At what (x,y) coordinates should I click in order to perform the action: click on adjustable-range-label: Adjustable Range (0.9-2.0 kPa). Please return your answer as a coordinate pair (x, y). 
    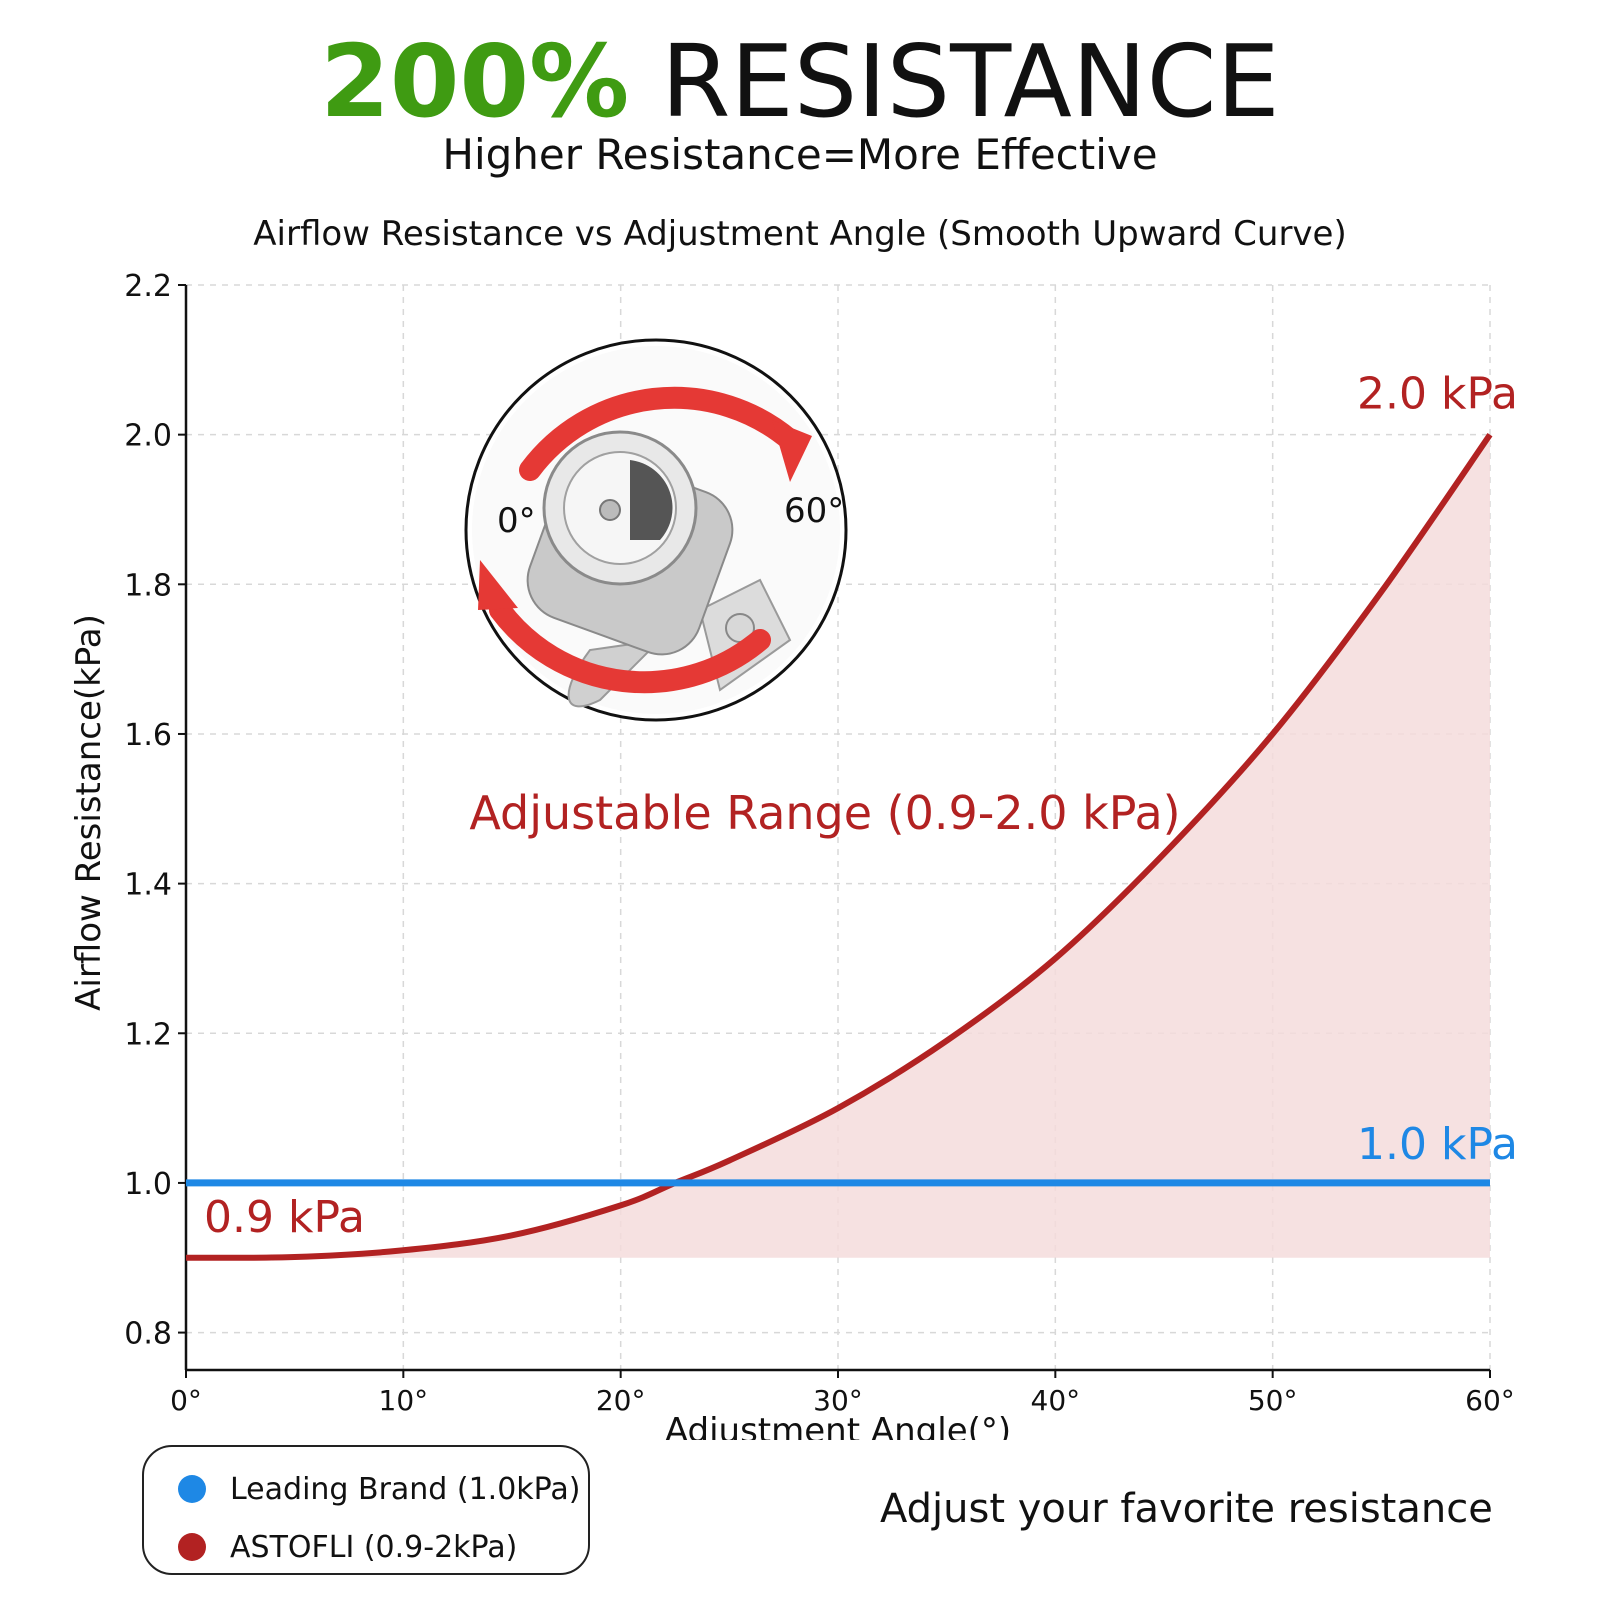
    Looking at the image, I should click on (824, 813).